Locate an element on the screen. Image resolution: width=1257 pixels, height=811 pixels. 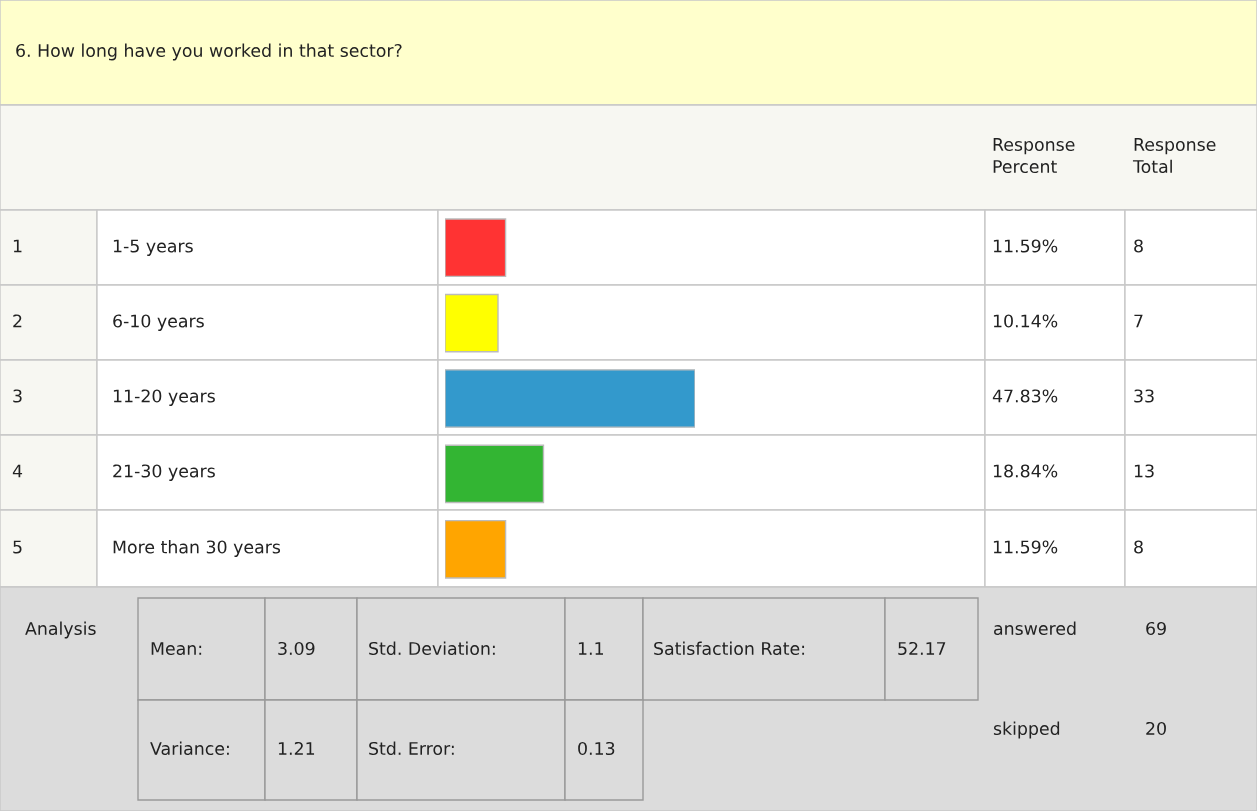
text: 6. How long have you worked in that sector? is located at coordinates (209, 52).